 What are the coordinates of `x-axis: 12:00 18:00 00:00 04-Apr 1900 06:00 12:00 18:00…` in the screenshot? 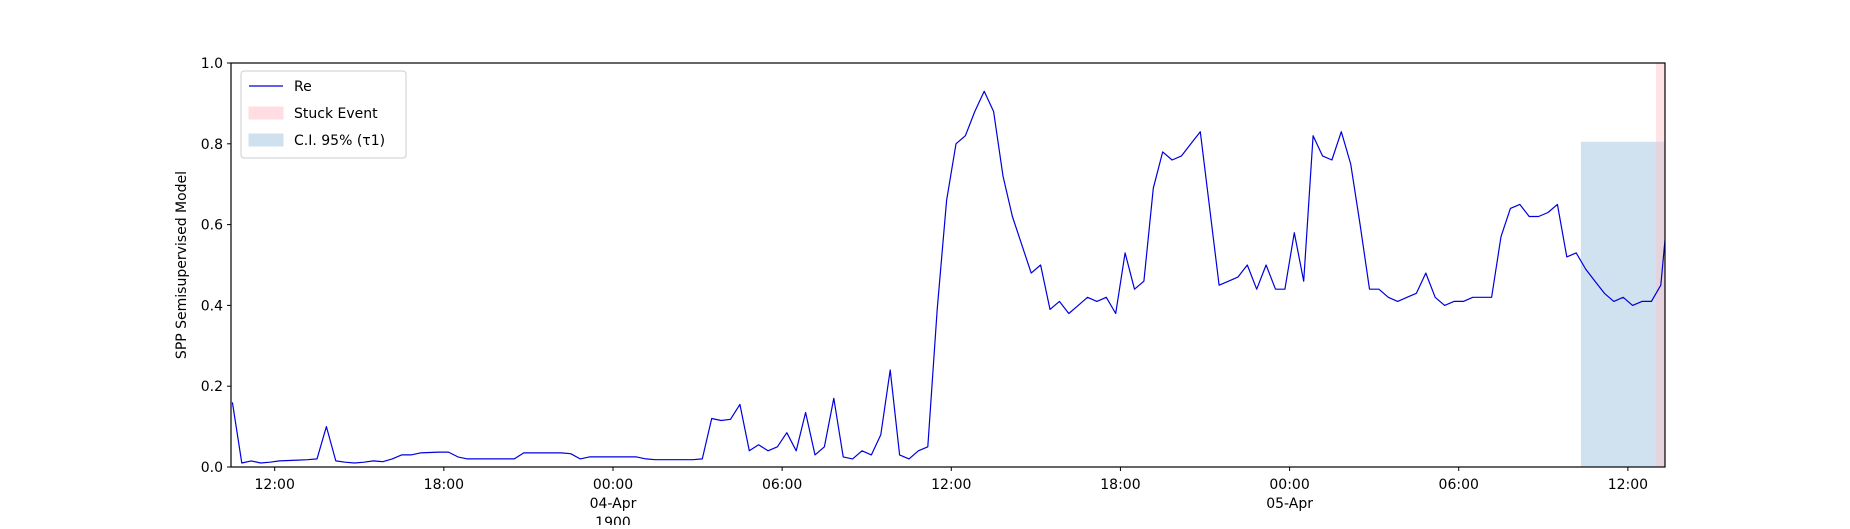 It's located at (951, 498).